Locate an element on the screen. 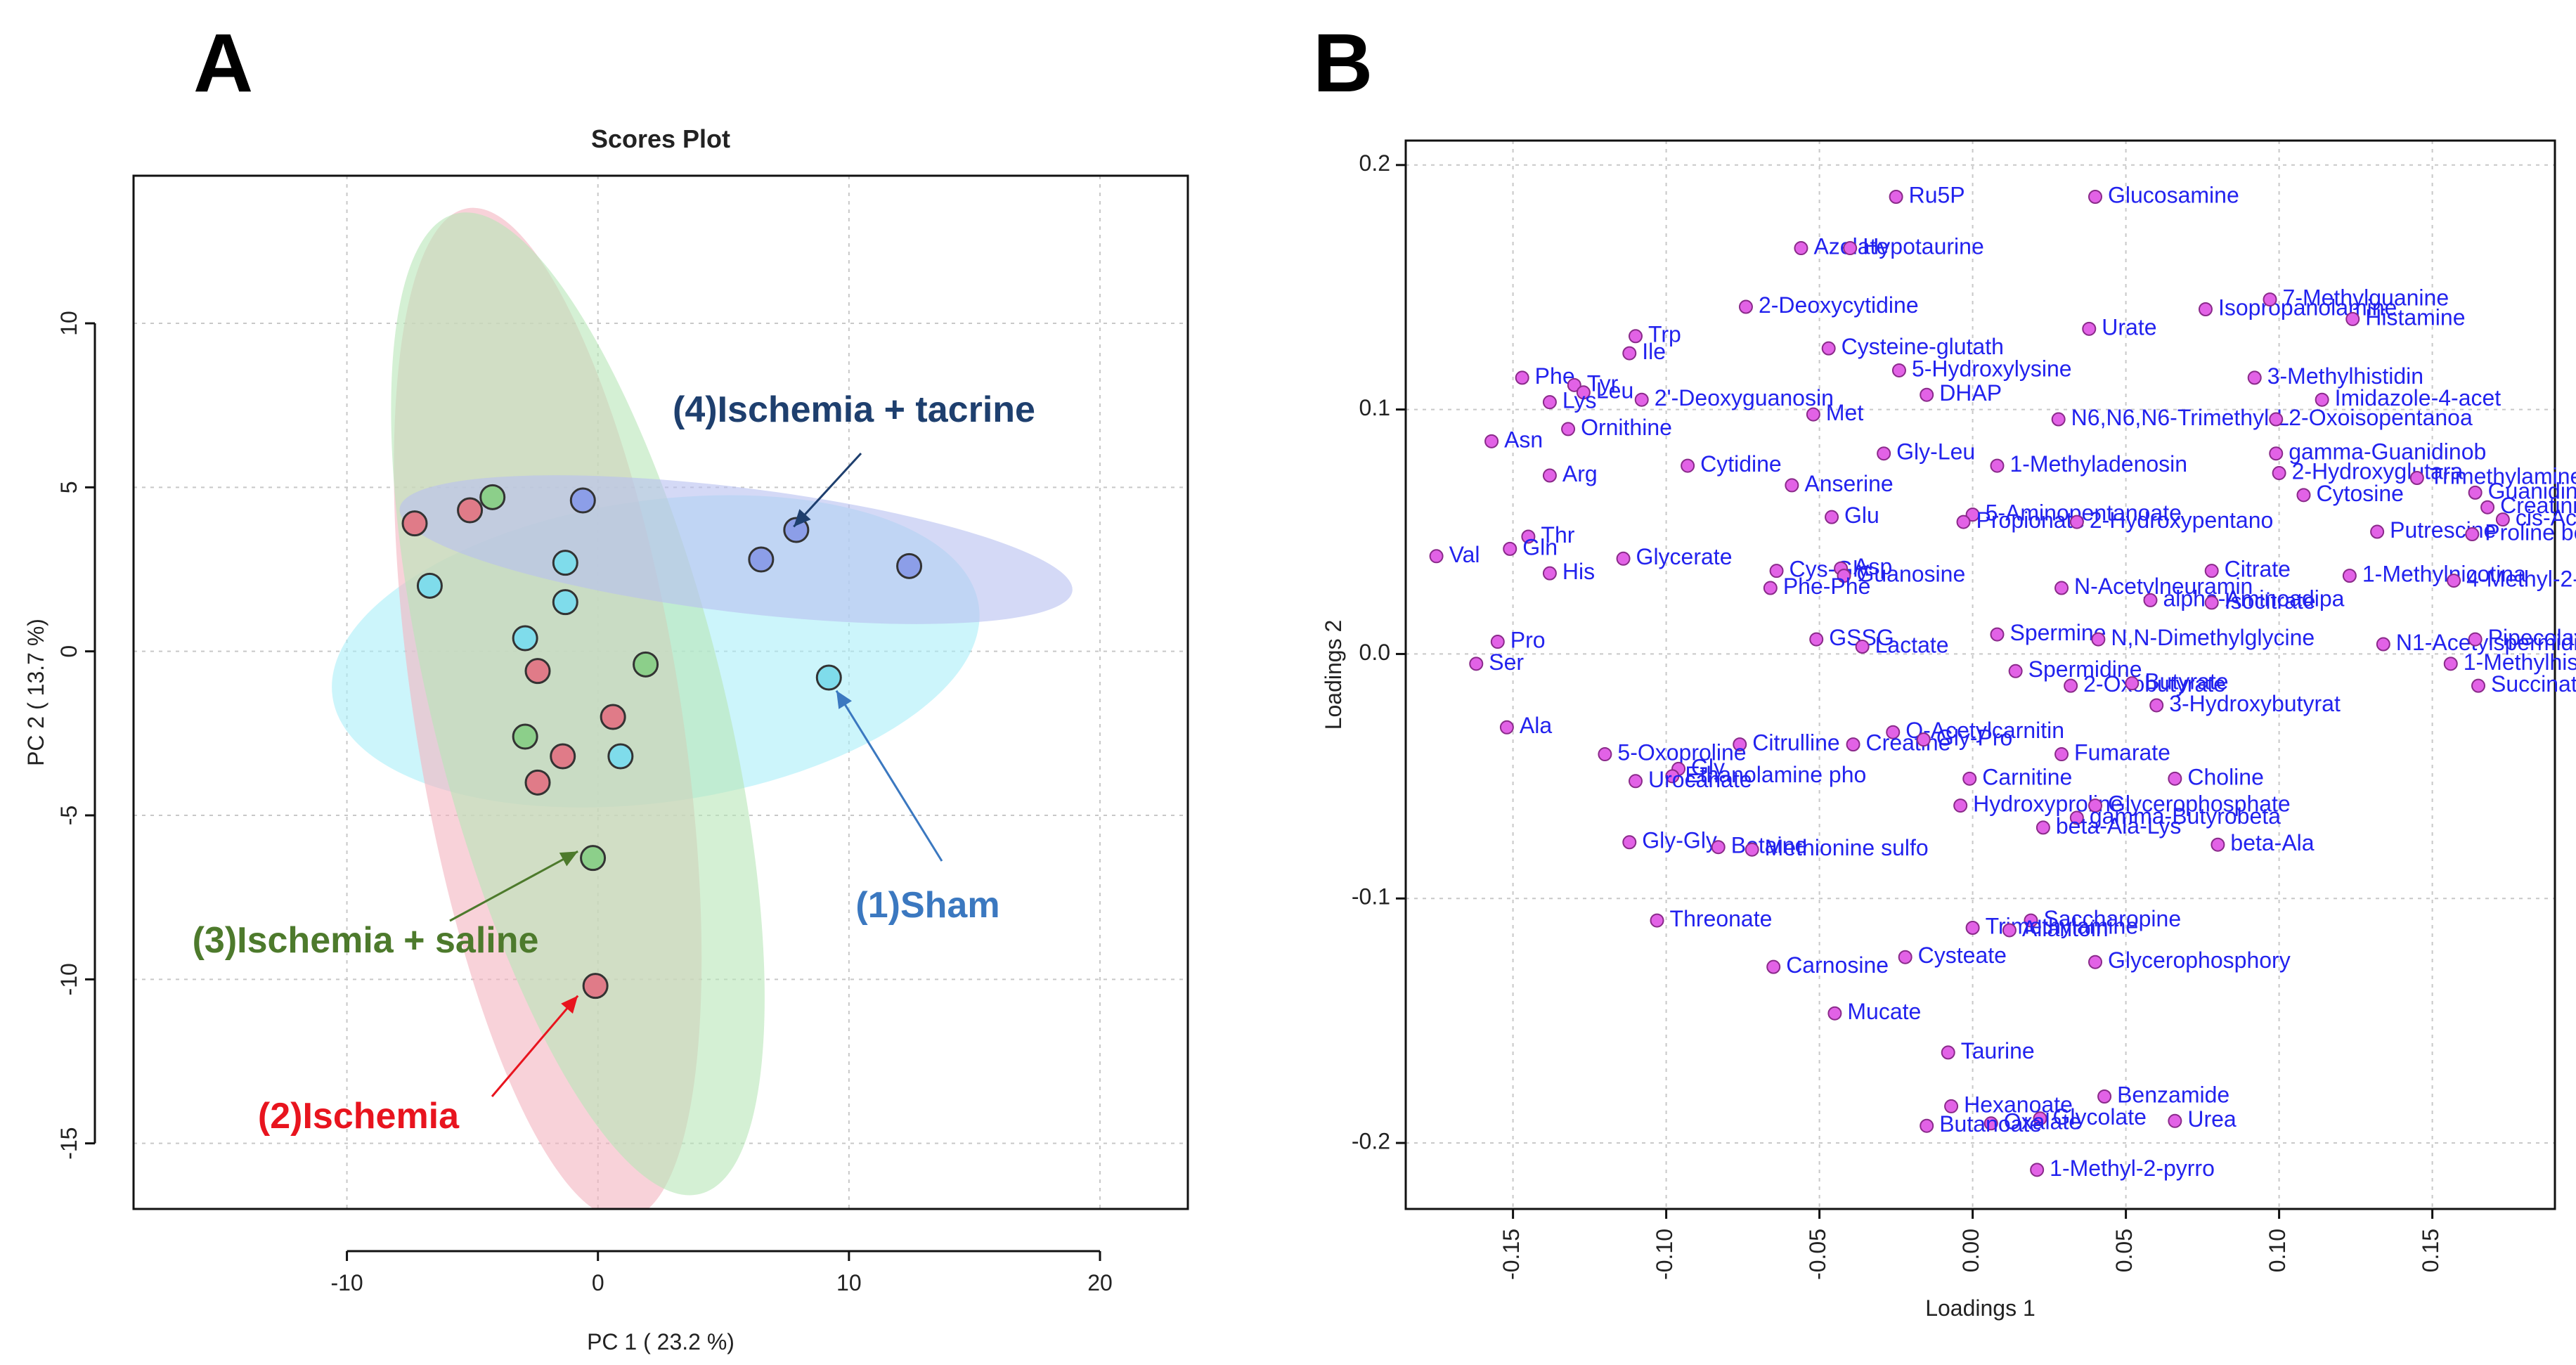  loading-label: Proline betaine is located at coordinates (2531, 532).